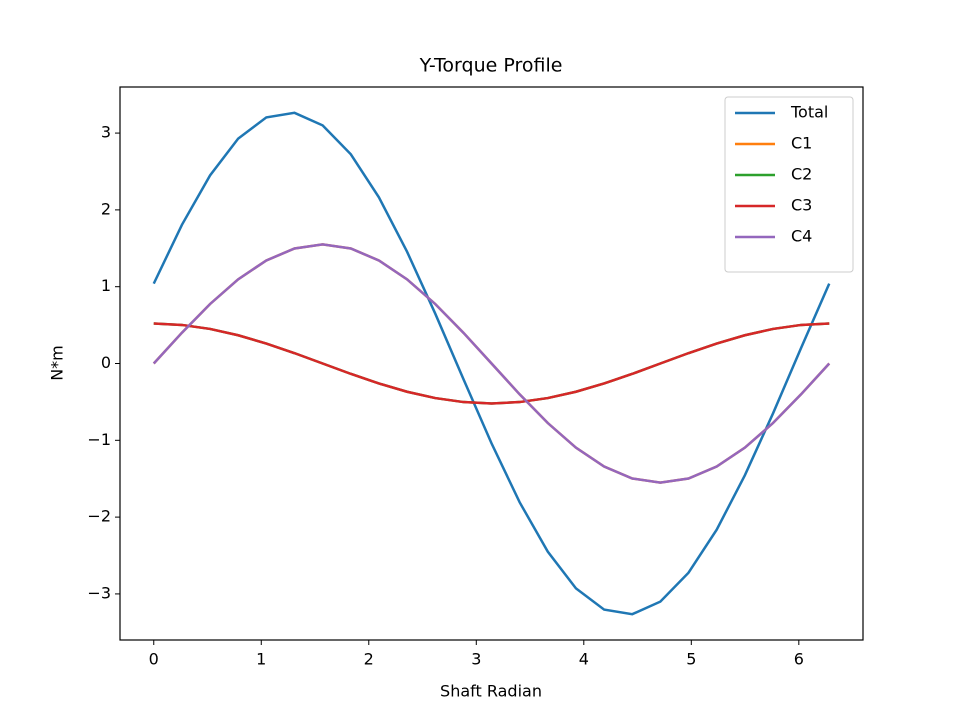 The width and height of the screenshot is (960, 720). Describe the element at coordinates (106, 208) in the screenshot. I see `y-tick-label: 2` at that location.